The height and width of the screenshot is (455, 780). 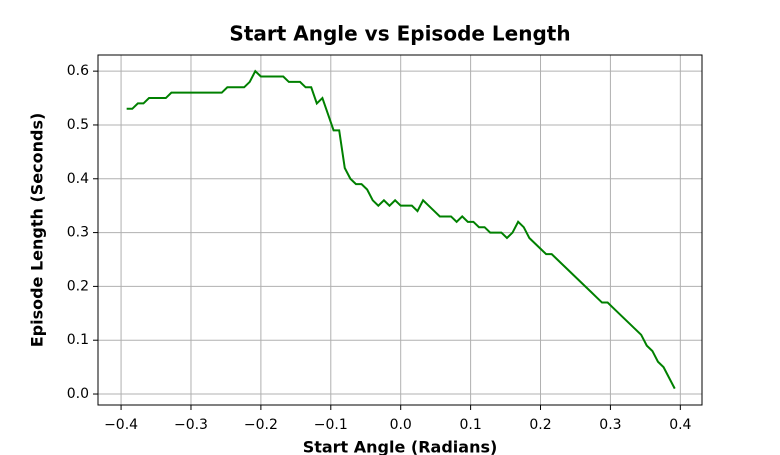 I want to click on y-tick-label: 0.3, so click(x=78, y=233).